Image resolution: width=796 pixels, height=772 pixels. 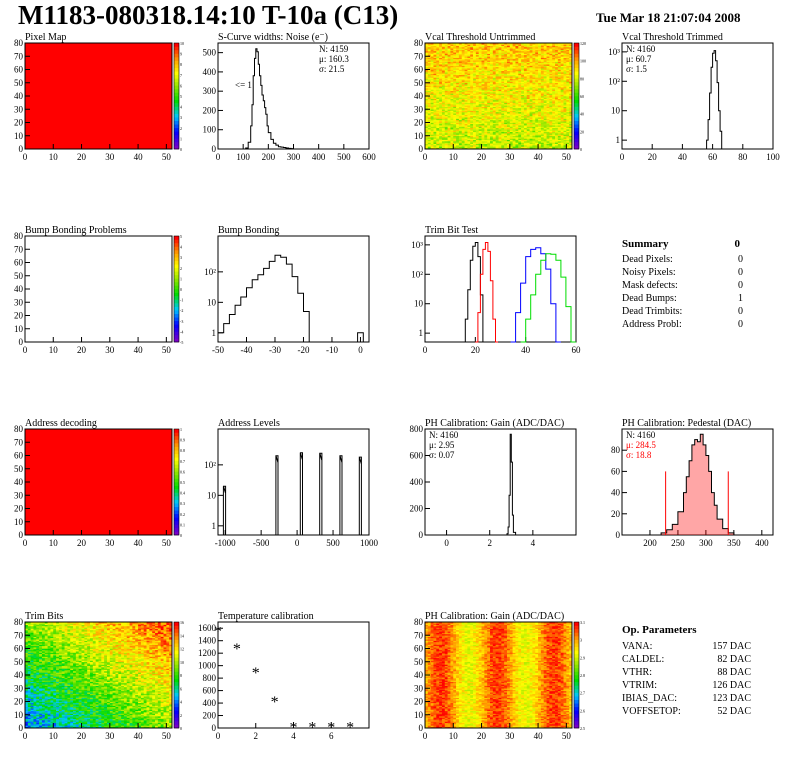 What do you see at coordinates (19, 456) in the screenshot?
I see `y-tick-label: 60` at bounding box center [19, 456].